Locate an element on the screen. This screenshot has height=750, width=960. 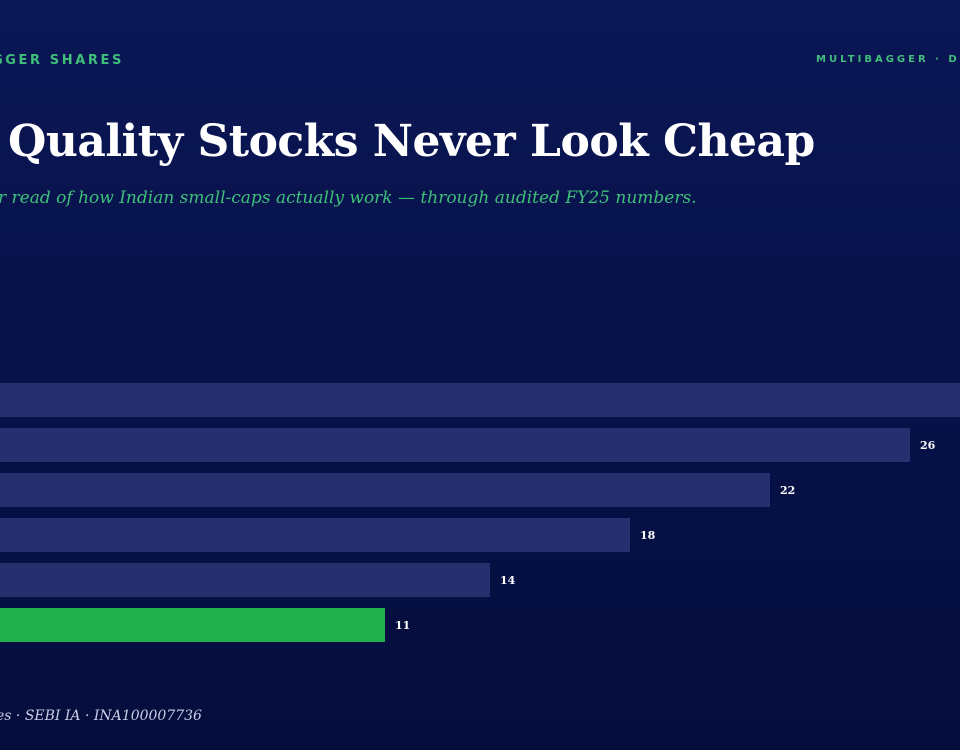
bar-value-label: 18 is located at coordinates (648, 535).